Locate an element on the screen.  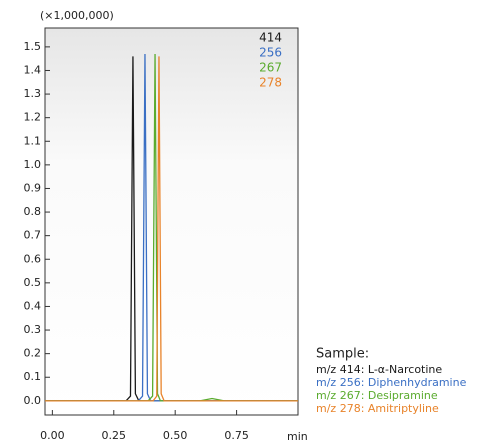
y-tick-label: 0.1 is located at coordinates (33, 376).